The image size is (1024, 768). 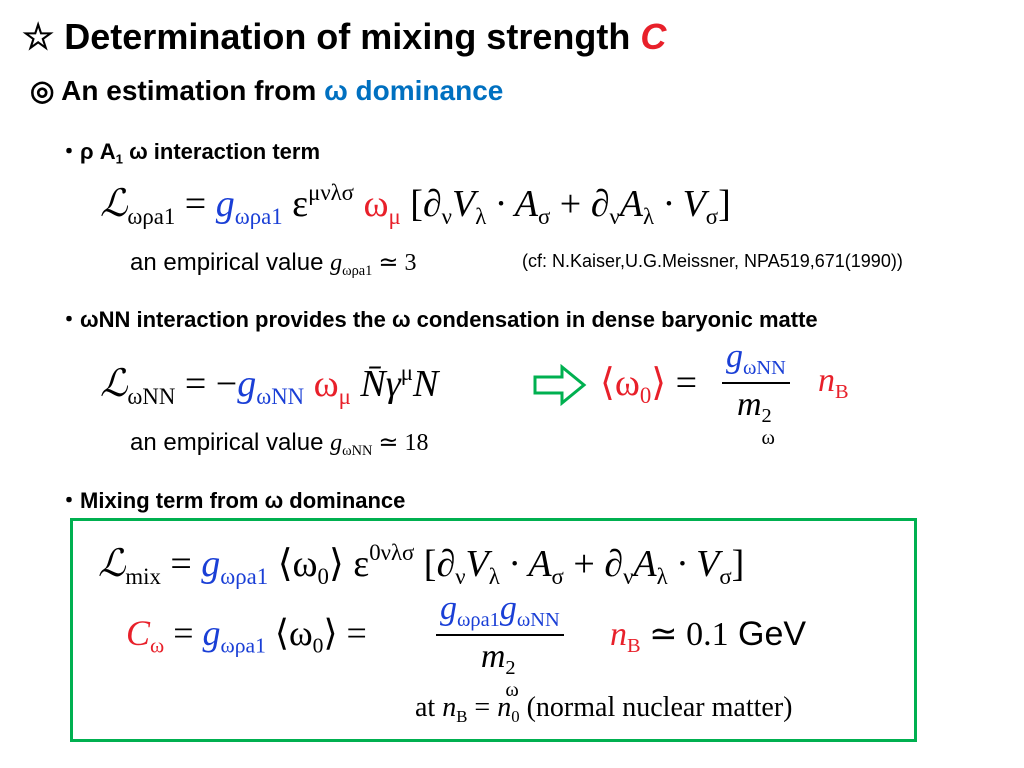 I want to click on numerator: gωNN, so click(x=756, y=361).